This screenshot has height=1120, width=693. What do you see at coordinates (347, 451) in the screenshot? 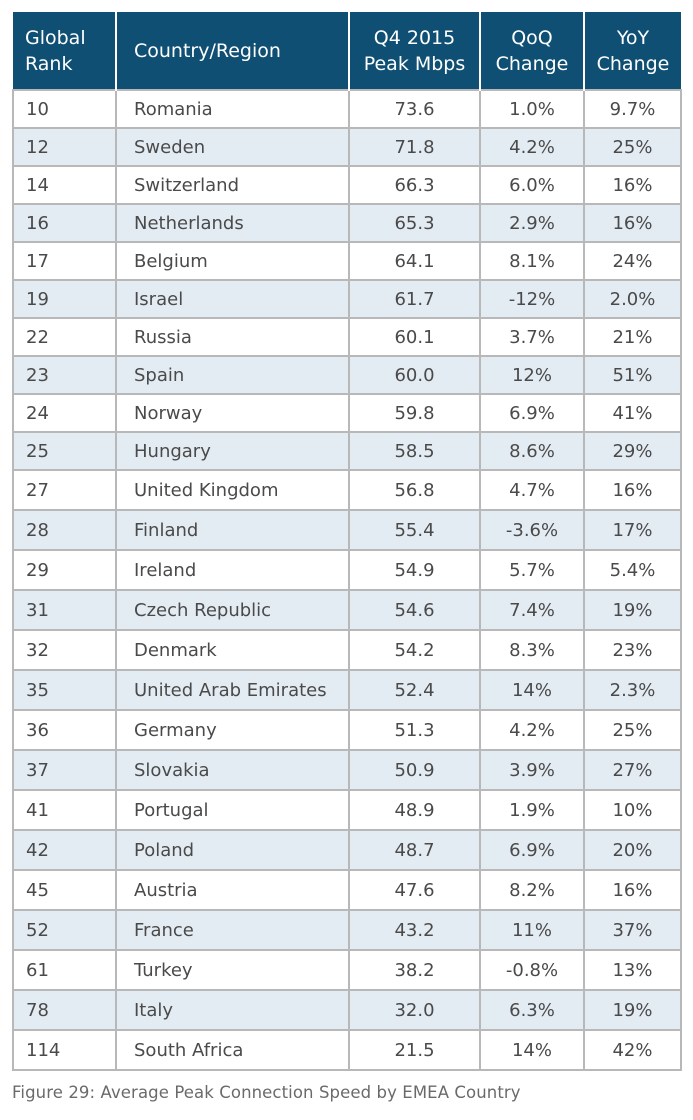
I see `table-row: 25 Hungary 58.5 8.6% 29%` at bounding box center [347, 451].